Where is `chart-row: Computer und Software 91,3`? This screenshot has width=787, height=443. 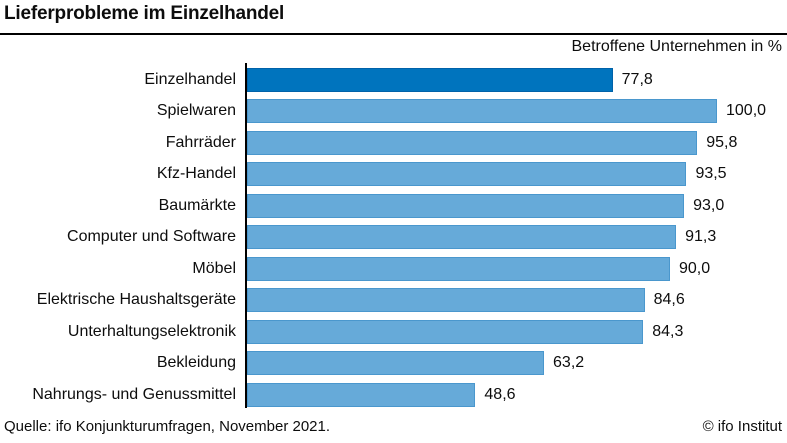 chart-row: Computer und Software 91,3 is located at coordinates (393, 238).